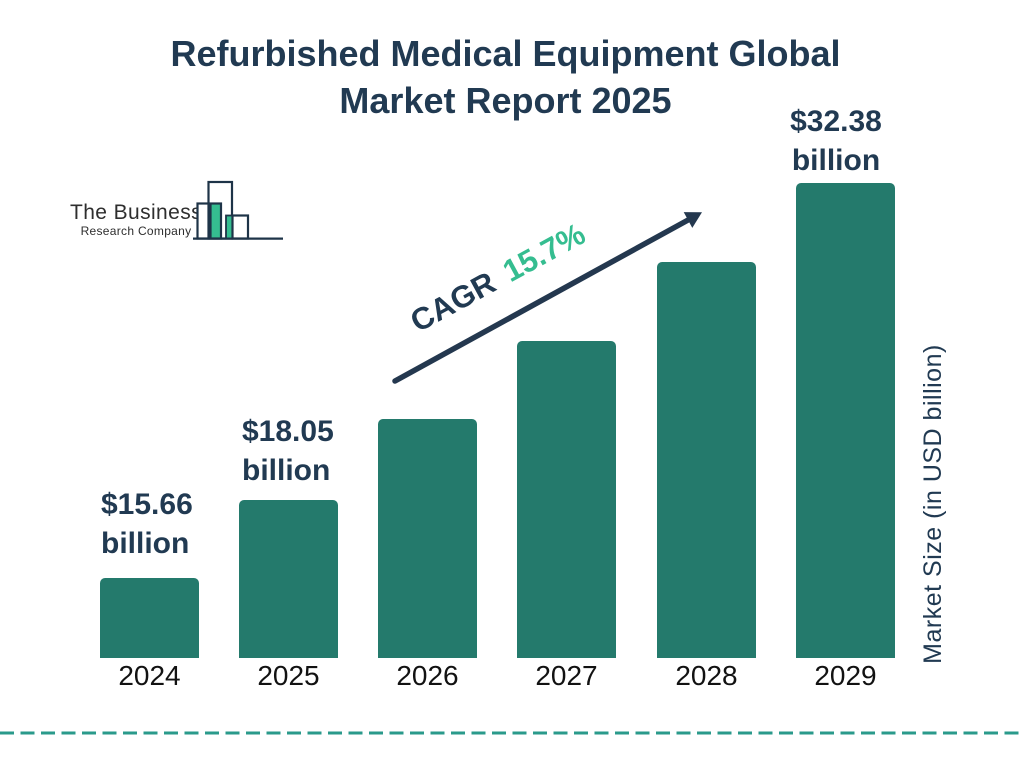  Describe the element at coordinates (147, 504) in the screenshot. I see `value-amount: $15.66` at that location.